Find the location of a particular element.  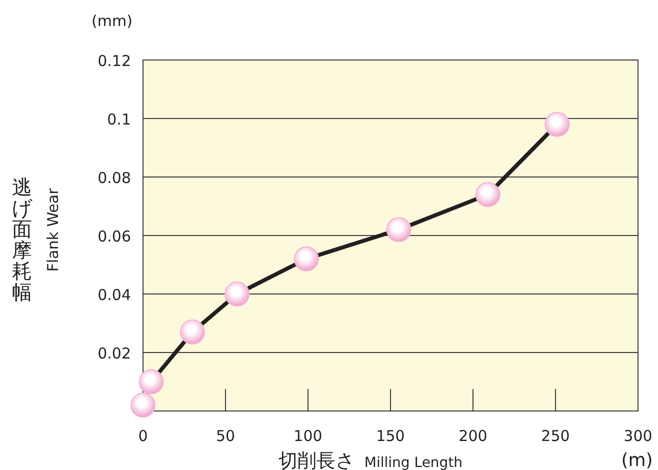

y-tick-label: 0.08 is located at coordinates (114, 178).